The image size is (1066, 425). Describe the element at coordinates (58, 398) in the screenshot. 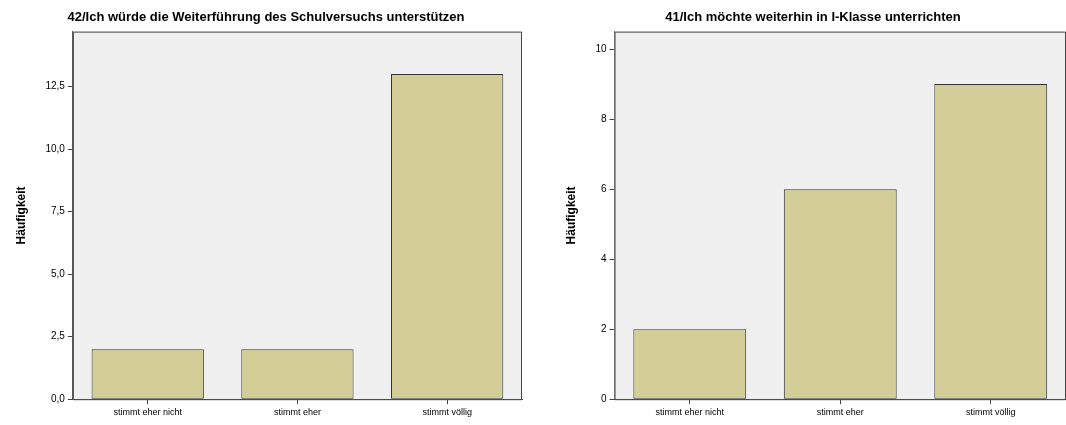

I see `y-tick-label: 0,0` at that location.